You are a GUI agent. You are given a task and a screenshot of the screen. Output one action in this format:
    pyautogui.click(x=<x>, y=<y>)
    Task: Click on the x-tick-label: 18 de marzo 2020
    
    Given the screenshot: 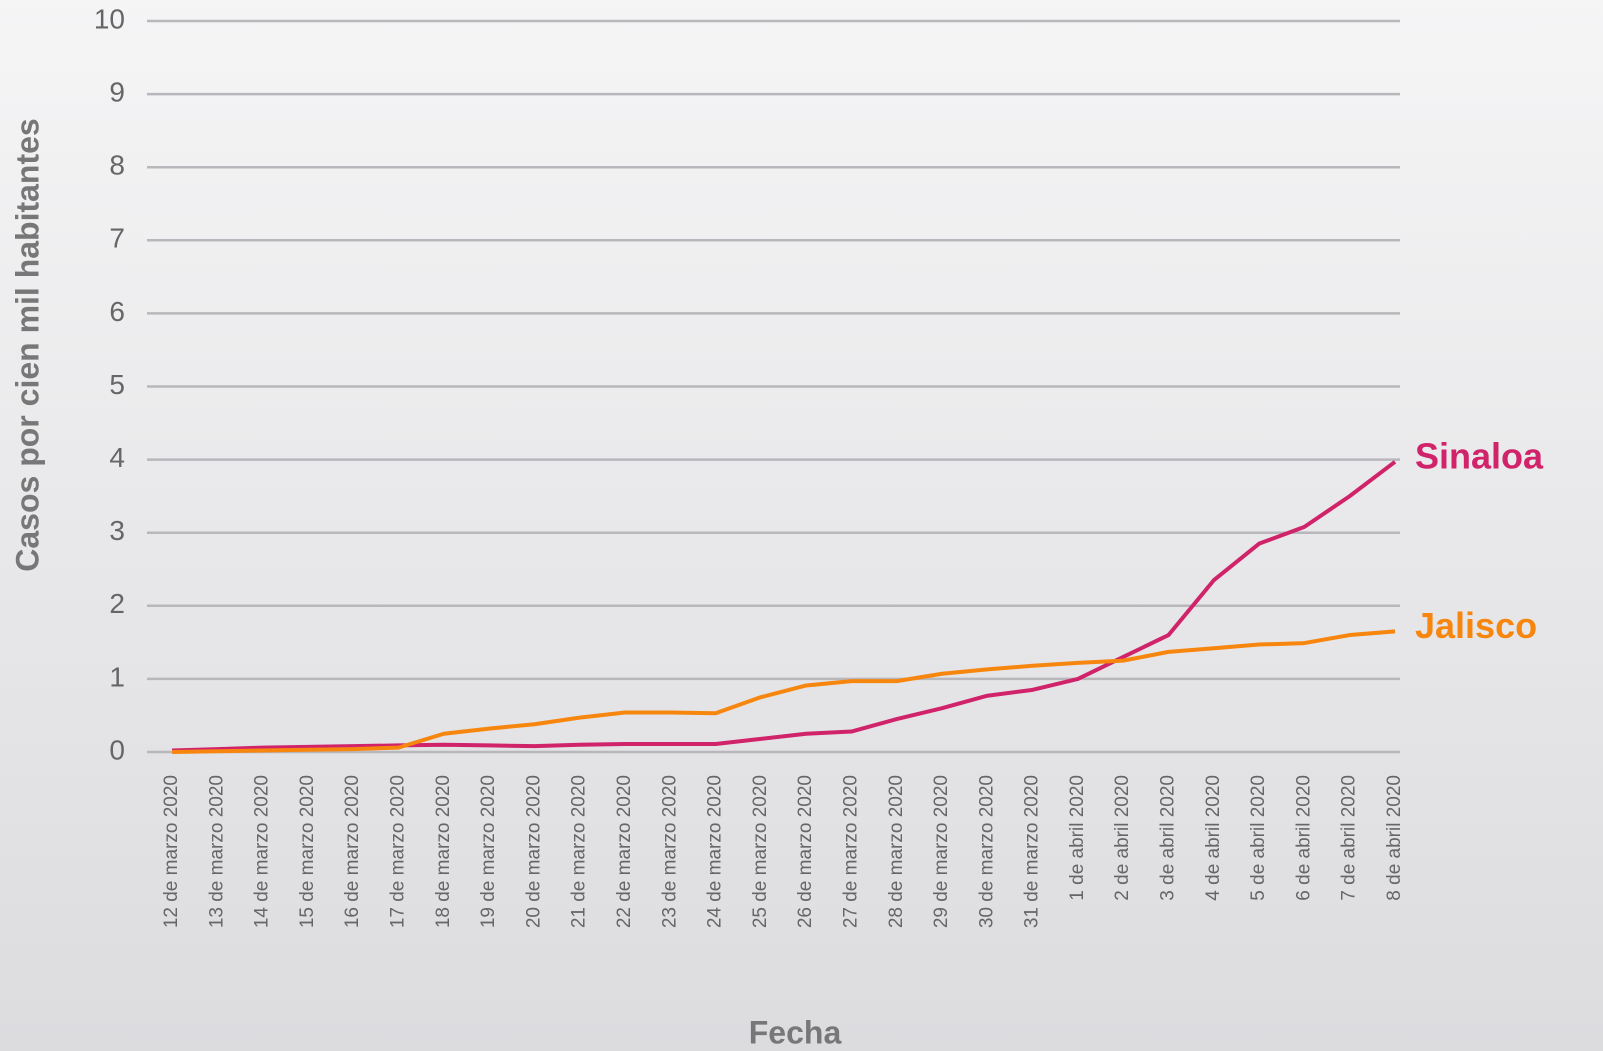 What is the action you would take?
    pyautogui.click(x=443, y=851)
    